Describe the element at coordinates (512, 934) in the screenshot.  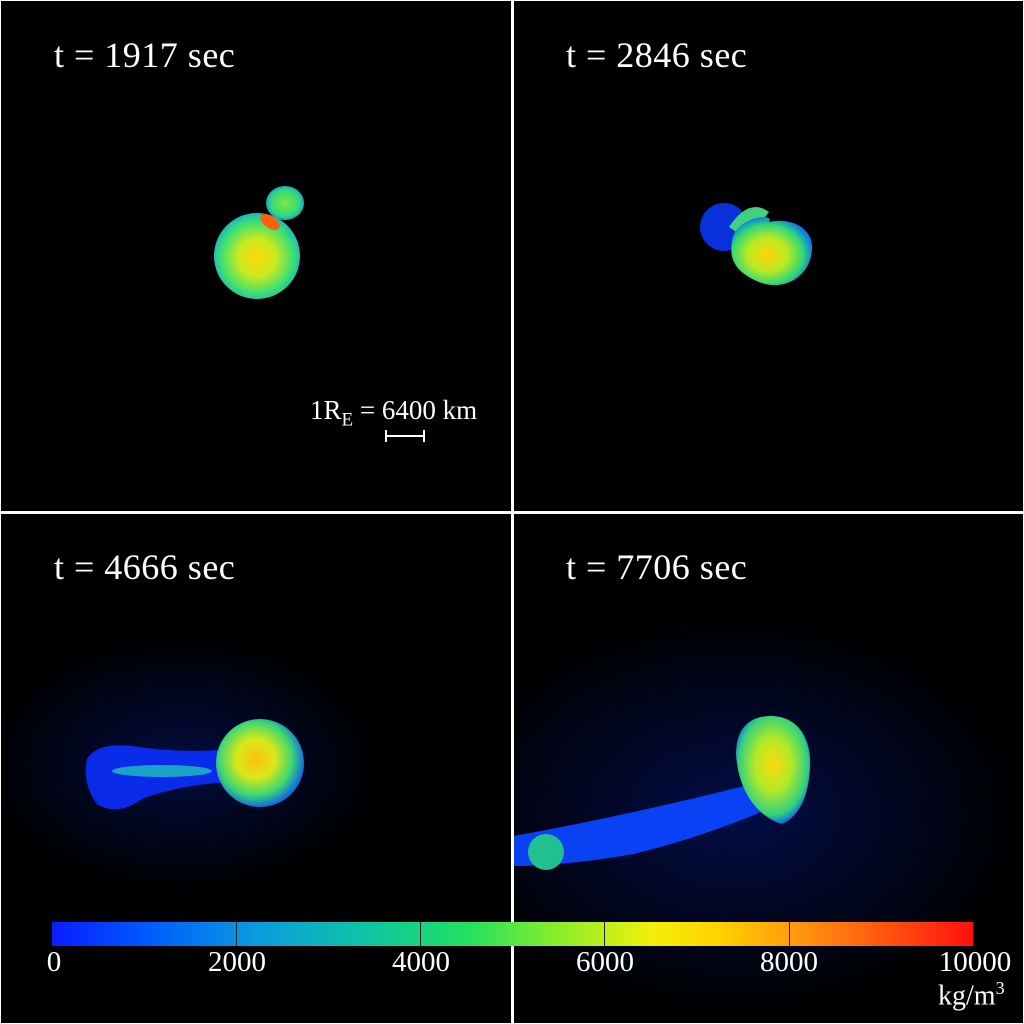
I see `colorbar` at that location.